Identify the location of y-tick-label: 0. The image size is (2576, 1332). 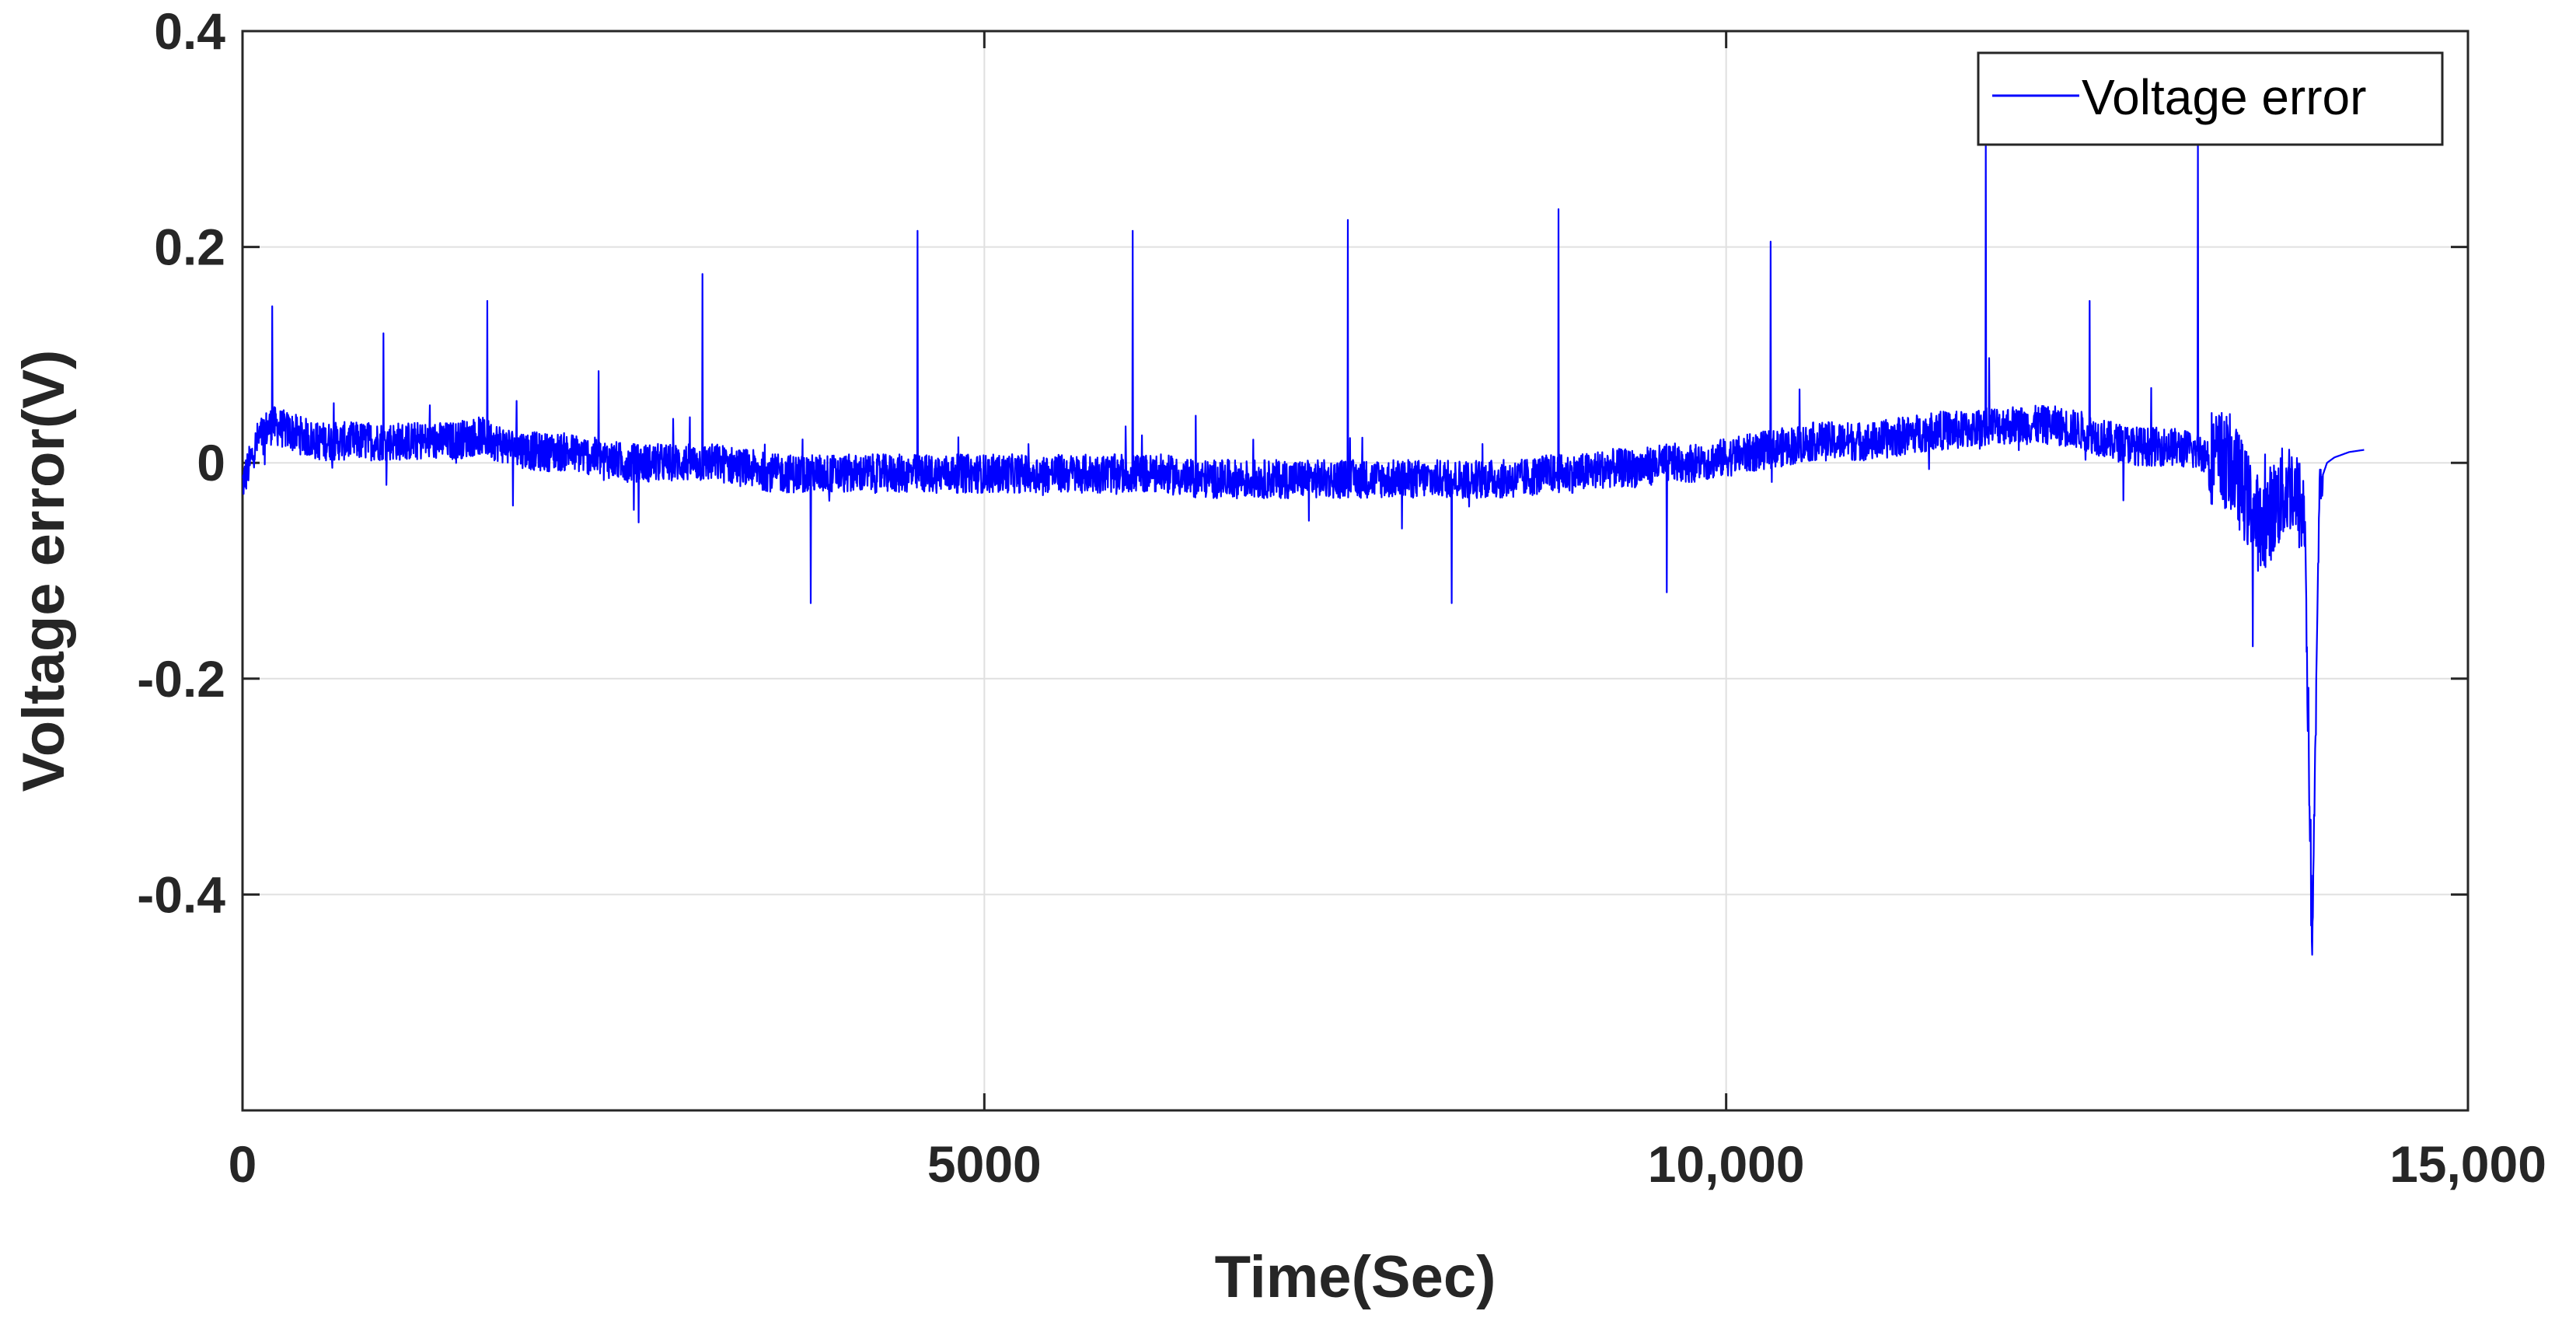
(211, 463).